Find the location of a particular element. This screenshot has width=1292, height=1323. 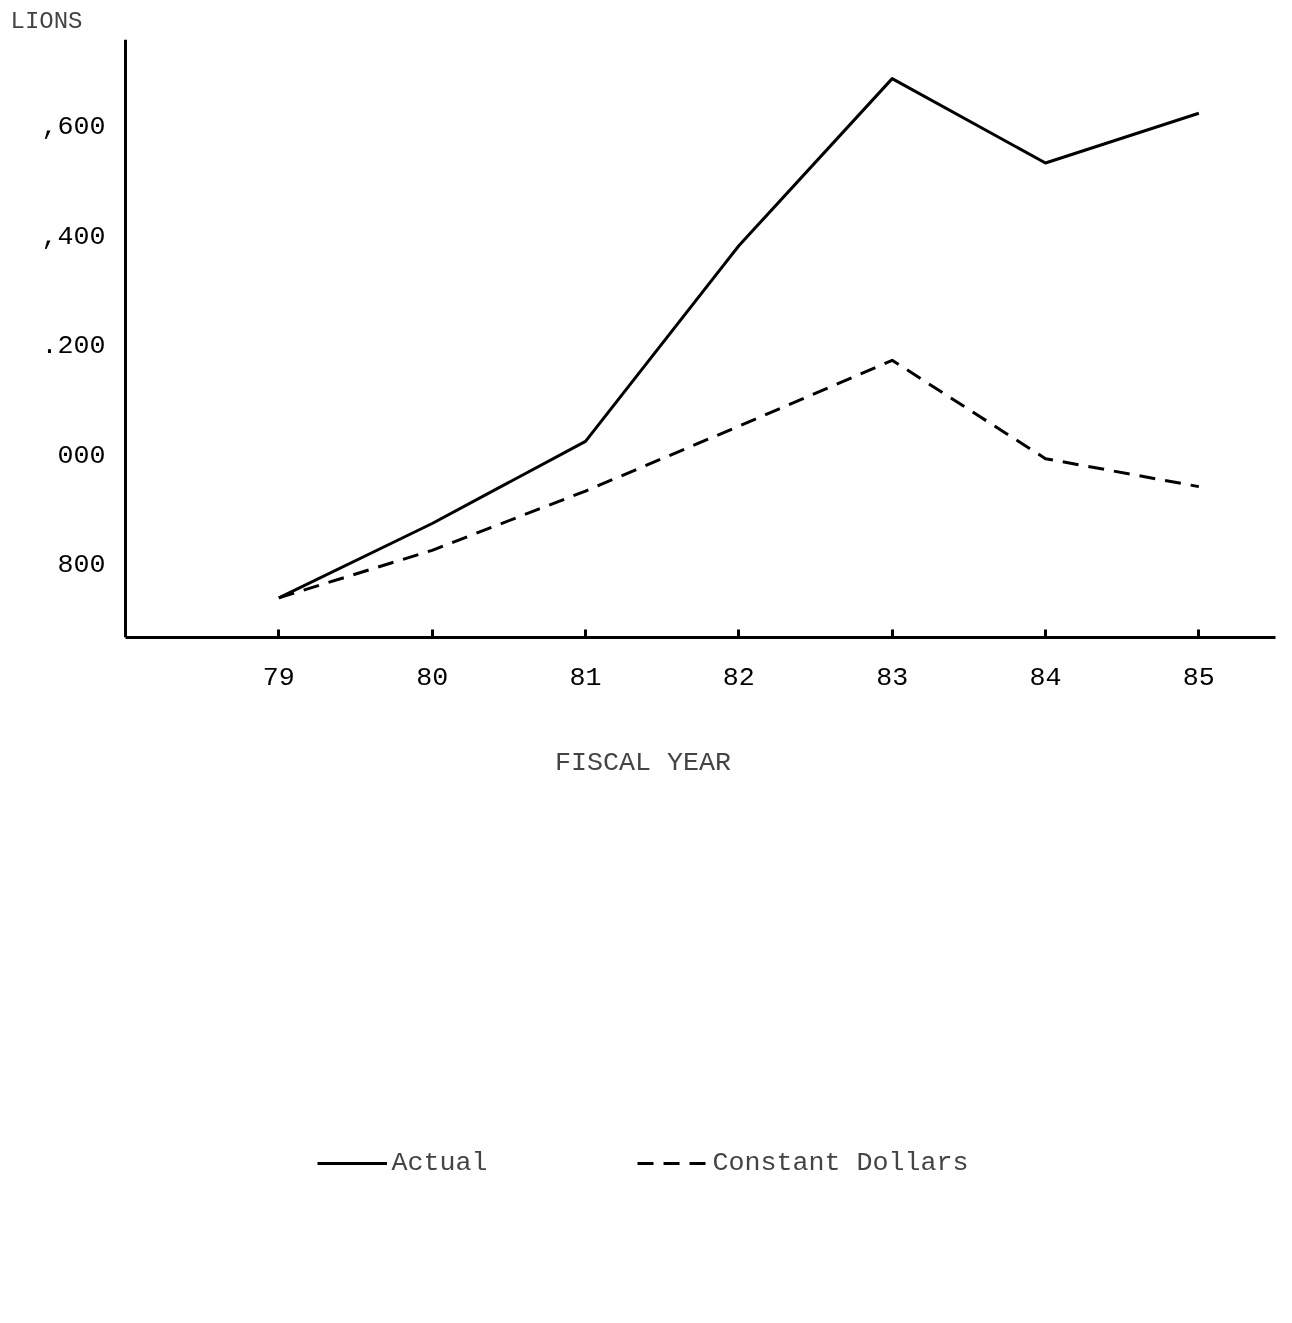

x-tick-label: 83 is located at coordinates (892, 677).